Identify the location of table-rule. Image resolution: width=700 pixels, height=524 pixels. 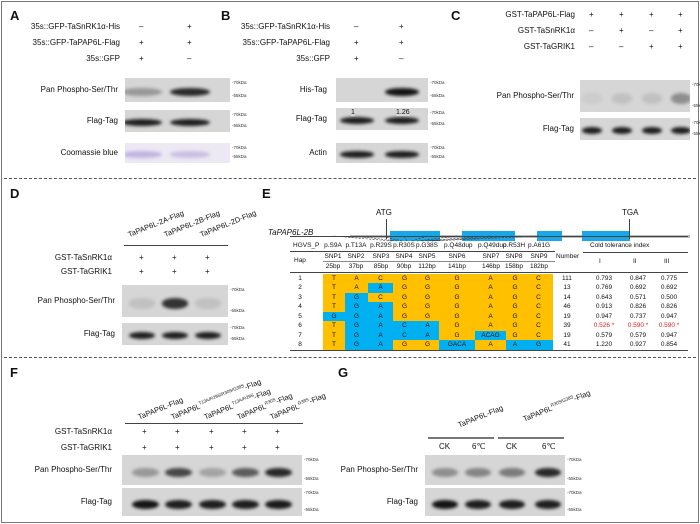
(422, 251).